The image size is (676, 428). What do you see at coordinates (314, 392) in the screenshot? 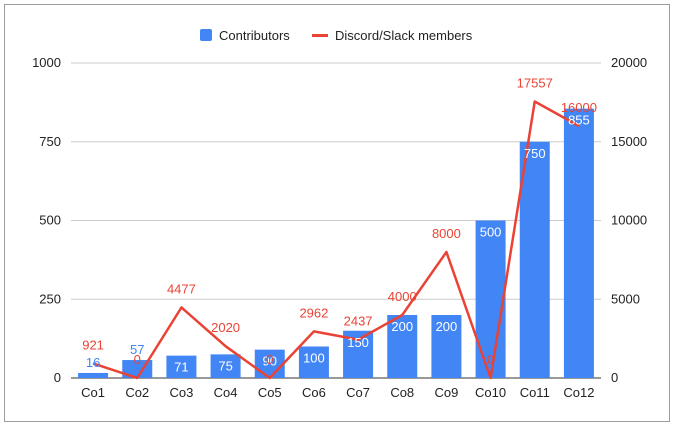
I see `x-tick-label: Co6` at bounding box center [314, 392].